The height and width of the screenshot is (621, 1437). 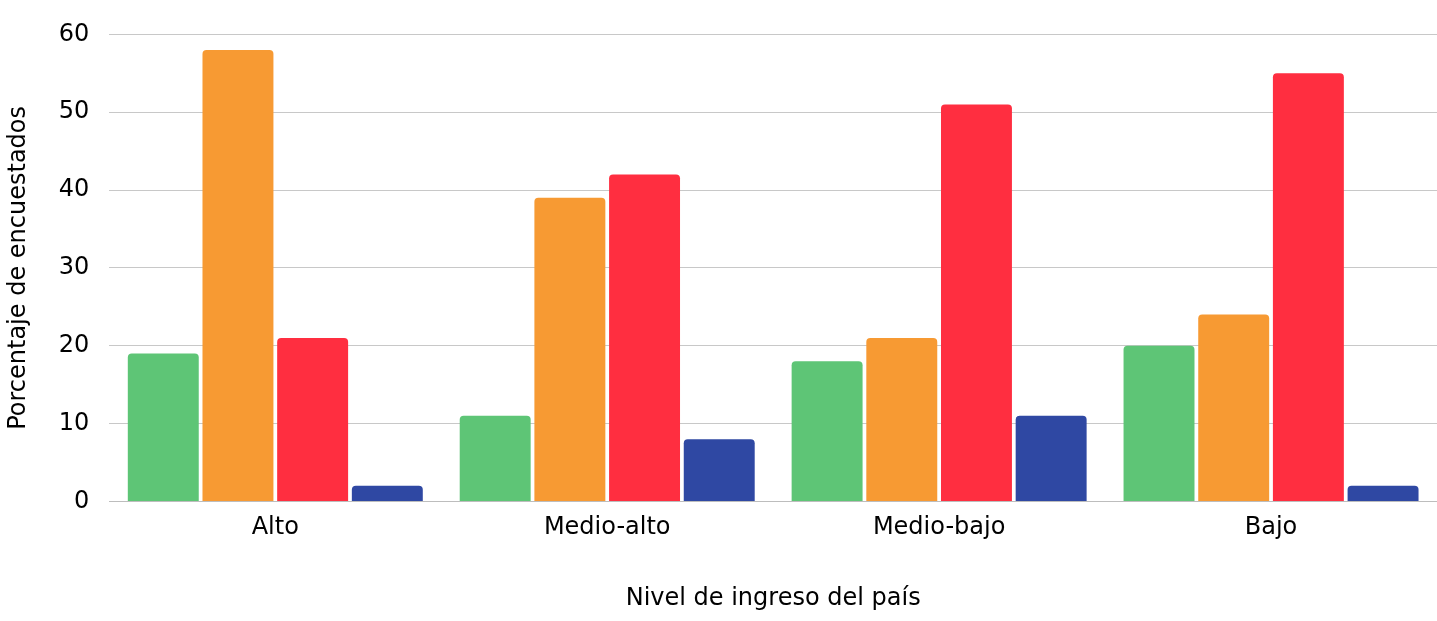 I want to click on y-tick-label: 60, so click(x=74, y=32).